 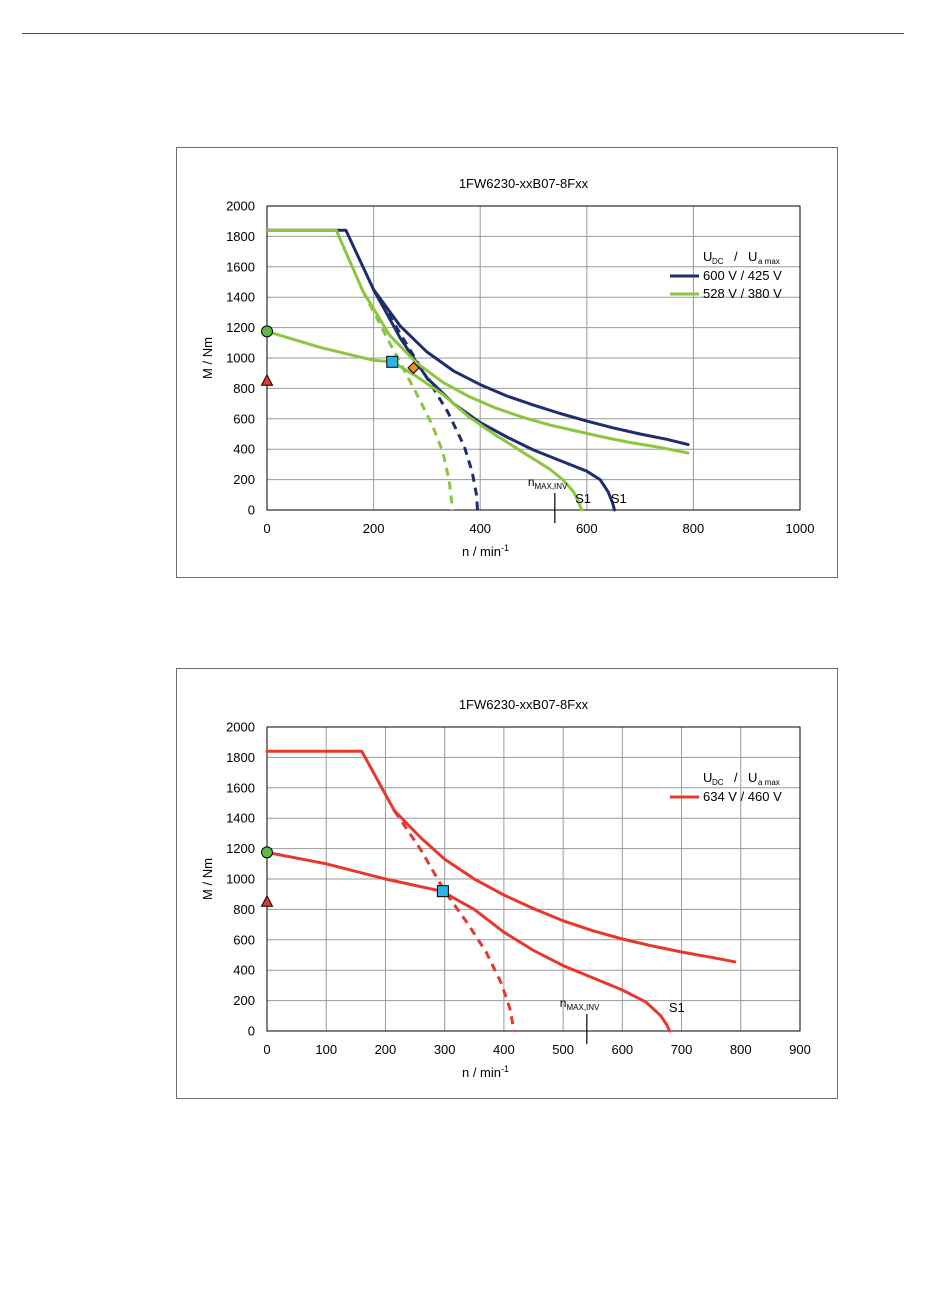 I want to click on x-tick-label: 1000, so click(x=800, y=528).